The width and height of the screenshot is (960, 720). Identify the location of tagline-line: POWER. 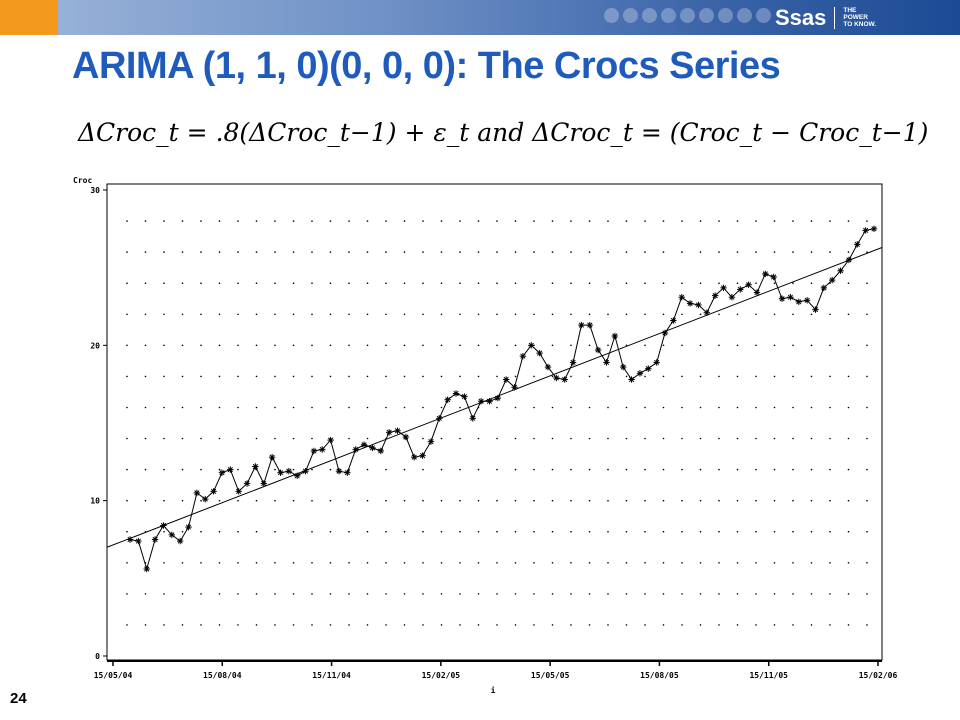
(855, 17).